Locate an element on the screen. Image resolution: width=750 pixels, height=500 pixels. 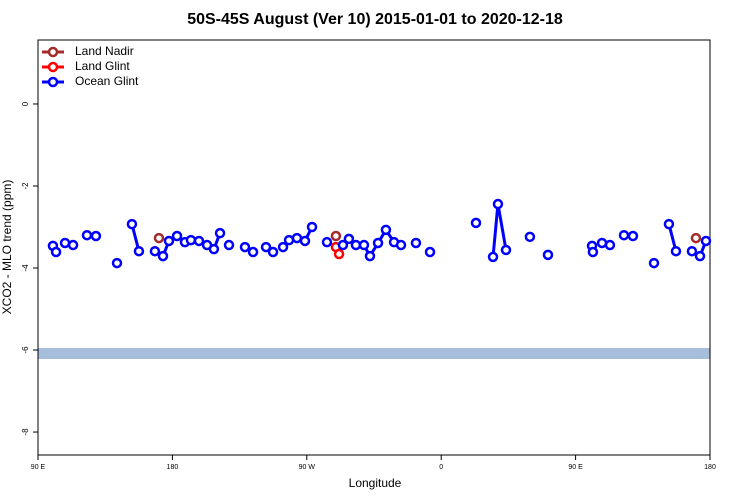
legend-label: Ocean Glint is located at coordinates (107, 81).